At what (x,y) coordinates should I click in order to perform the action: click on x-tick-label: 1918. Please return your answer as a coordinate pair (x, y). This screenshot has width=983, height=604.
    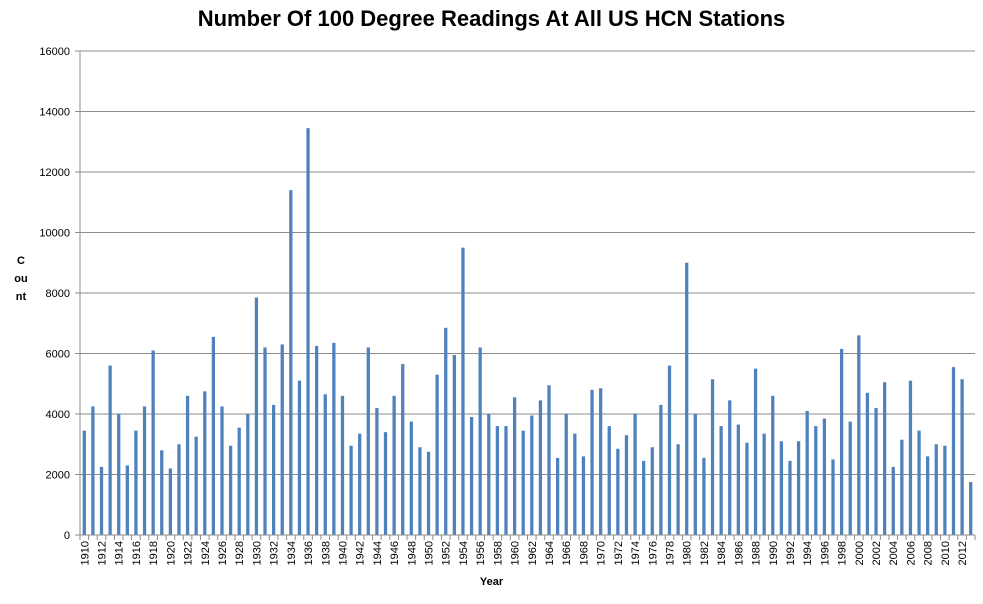
    Looking at the image, I should click on (154, 553).